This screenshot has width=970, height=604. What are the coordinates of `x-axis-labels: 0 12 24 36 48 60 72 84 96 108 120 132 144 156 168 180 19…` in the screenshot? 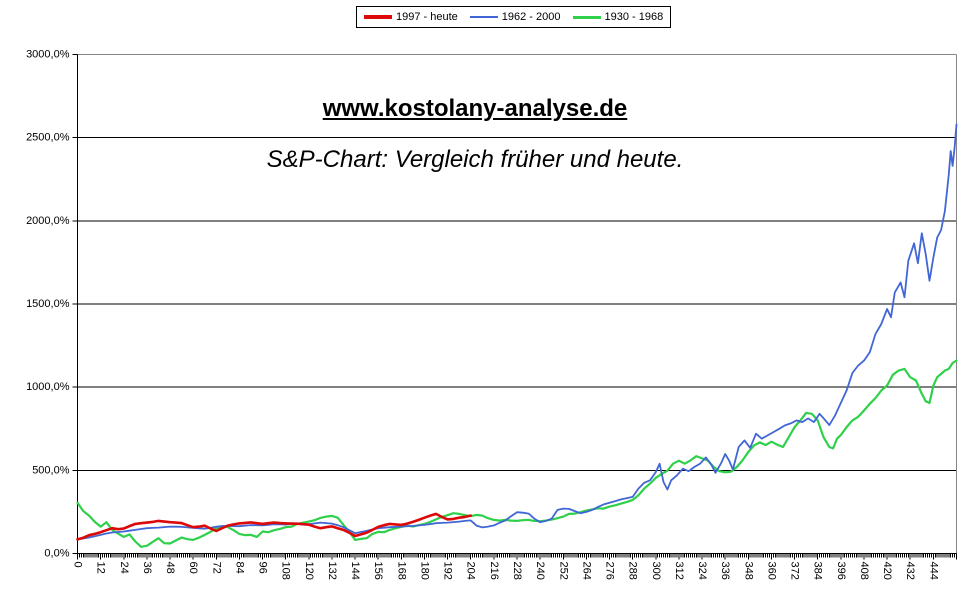 It's located at (506, 571).